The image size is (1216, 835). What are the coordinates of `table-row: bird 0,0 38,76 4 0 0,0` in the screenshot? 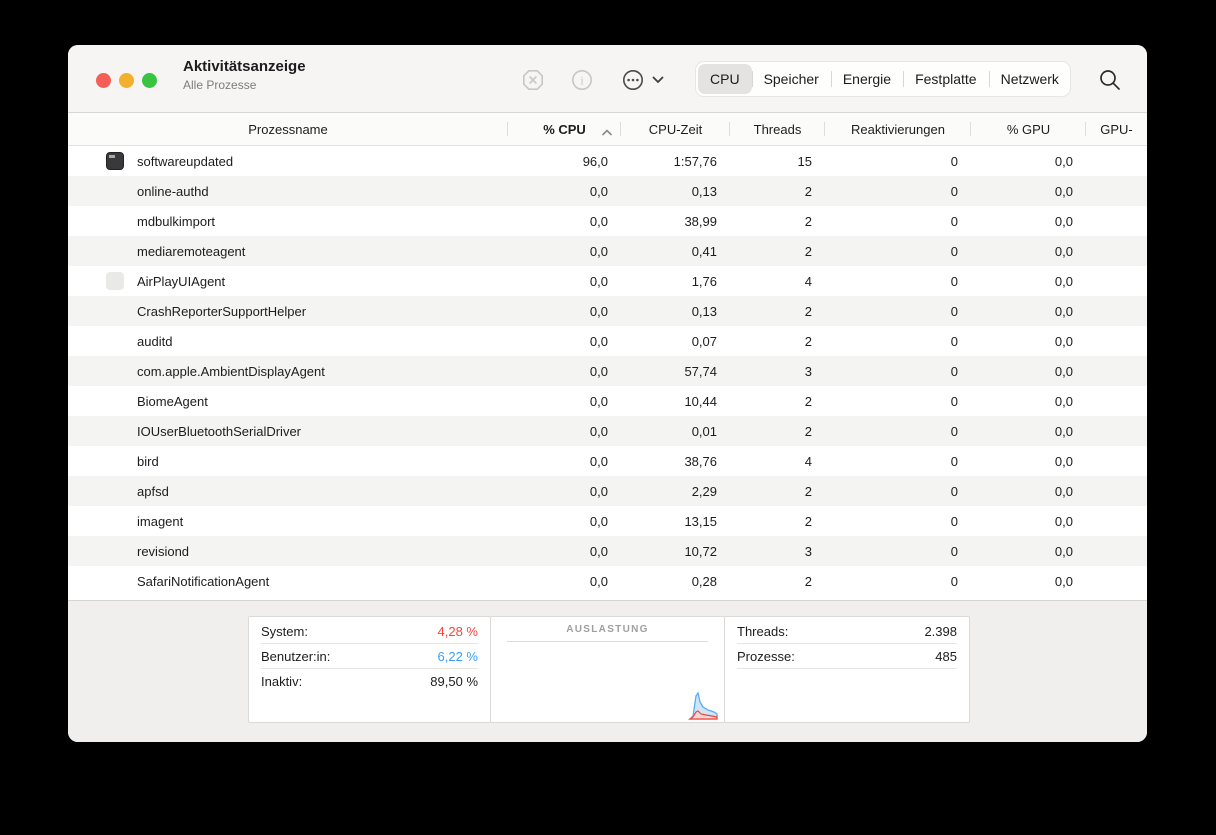 It's located at (607, 461).